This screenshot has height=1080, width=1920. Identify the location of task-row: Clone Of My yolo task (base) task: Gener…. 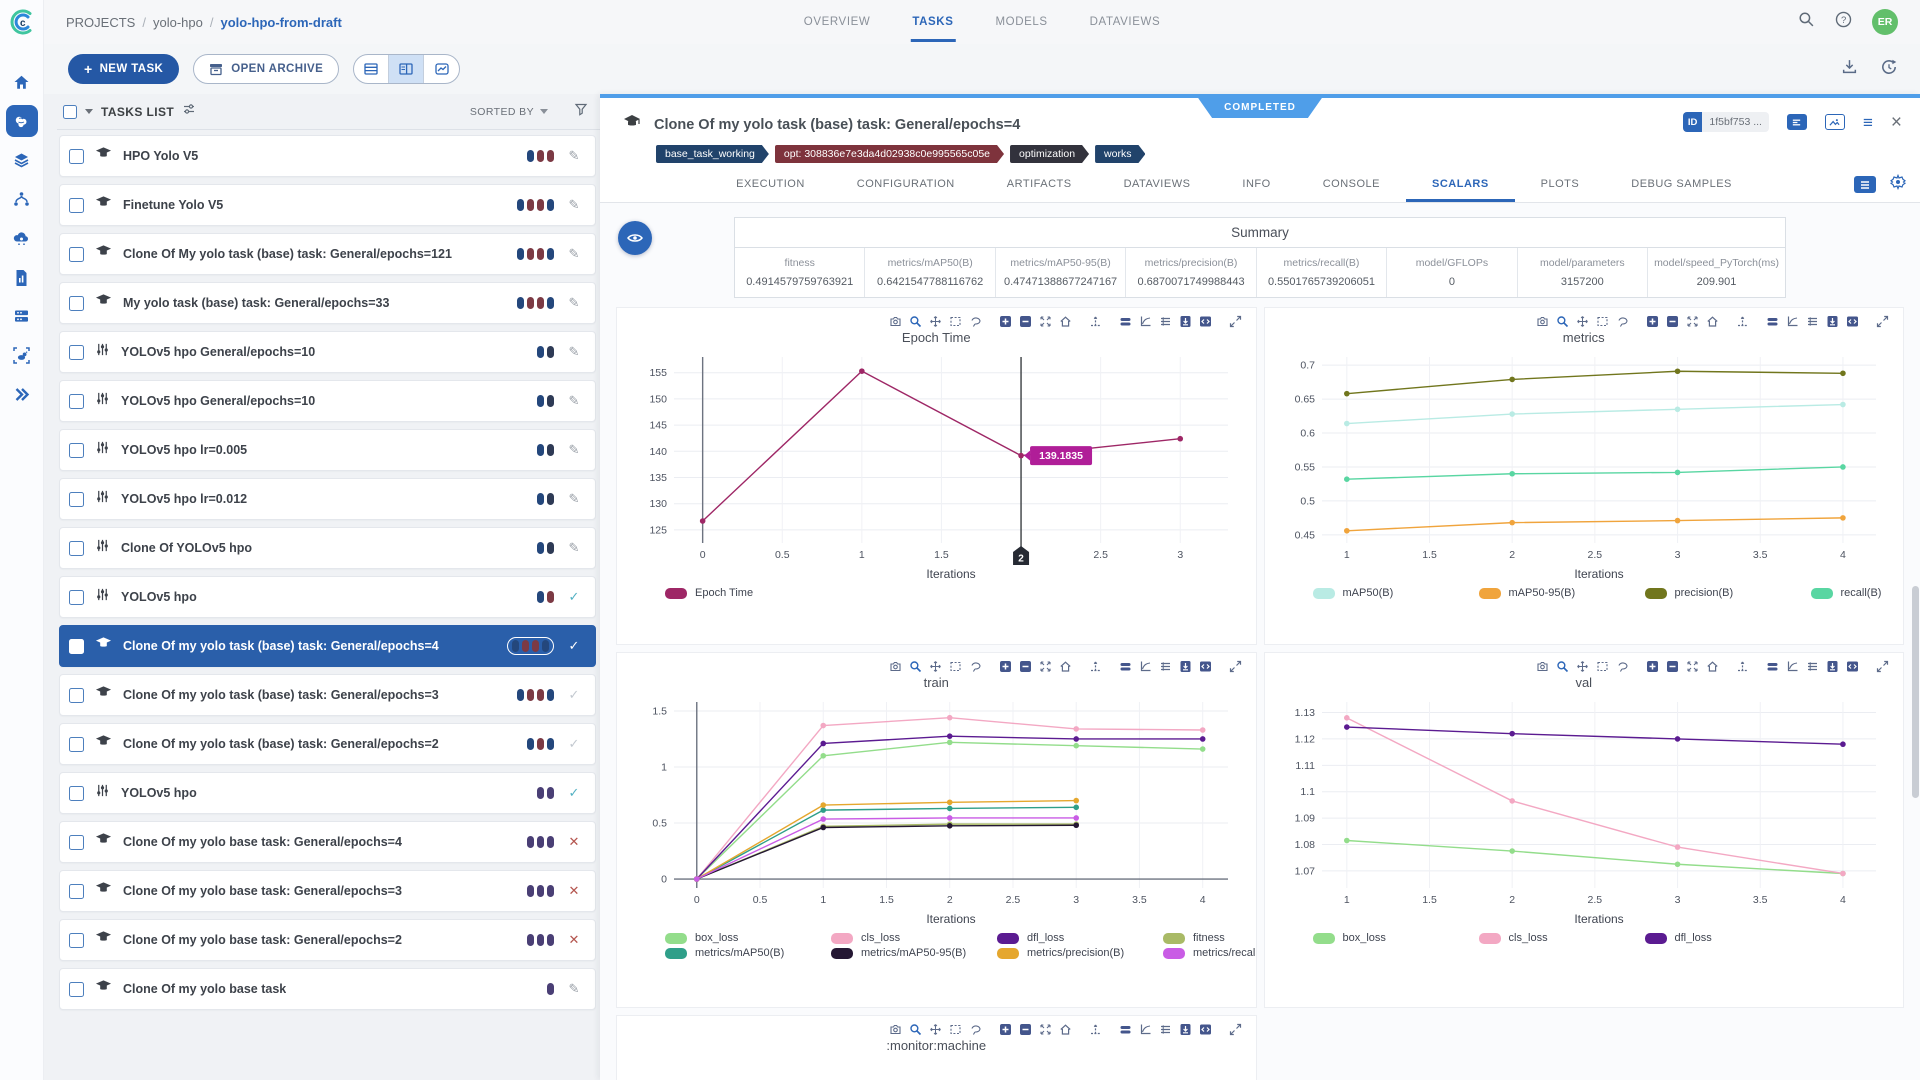
(327, 254).